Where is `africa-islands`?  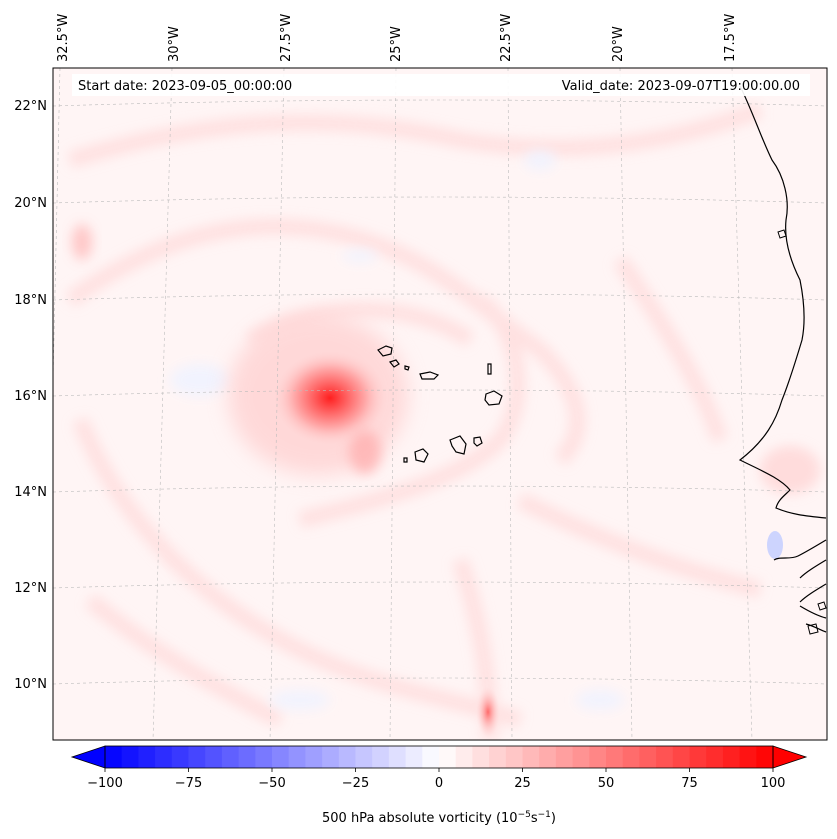 africa-islands is located at coordinates (802, 432).